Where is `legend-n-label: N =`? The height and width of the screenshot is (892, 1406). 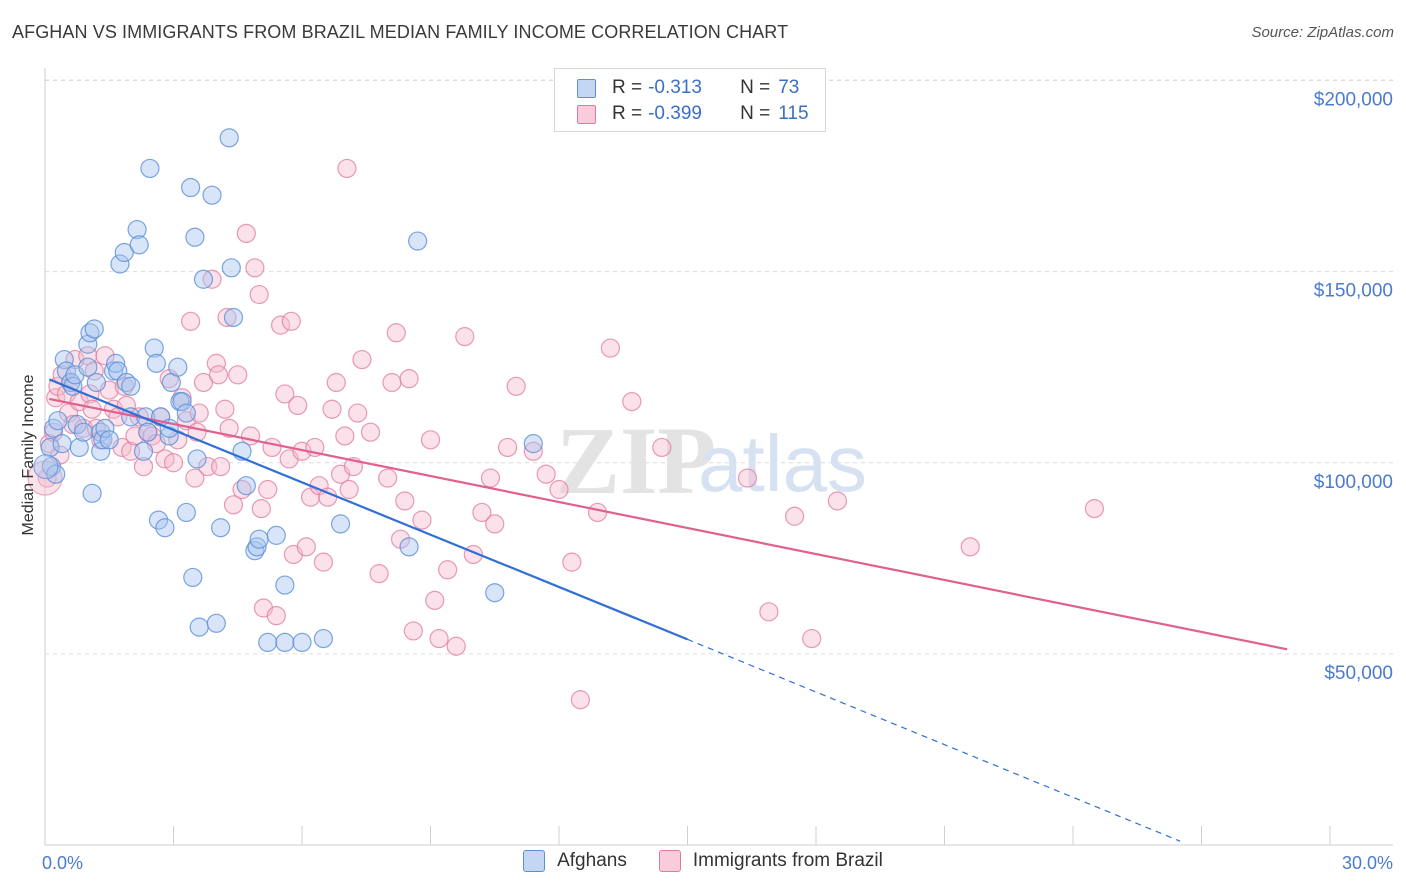 legend-n-label: N = is located at coordinates (755, 113).